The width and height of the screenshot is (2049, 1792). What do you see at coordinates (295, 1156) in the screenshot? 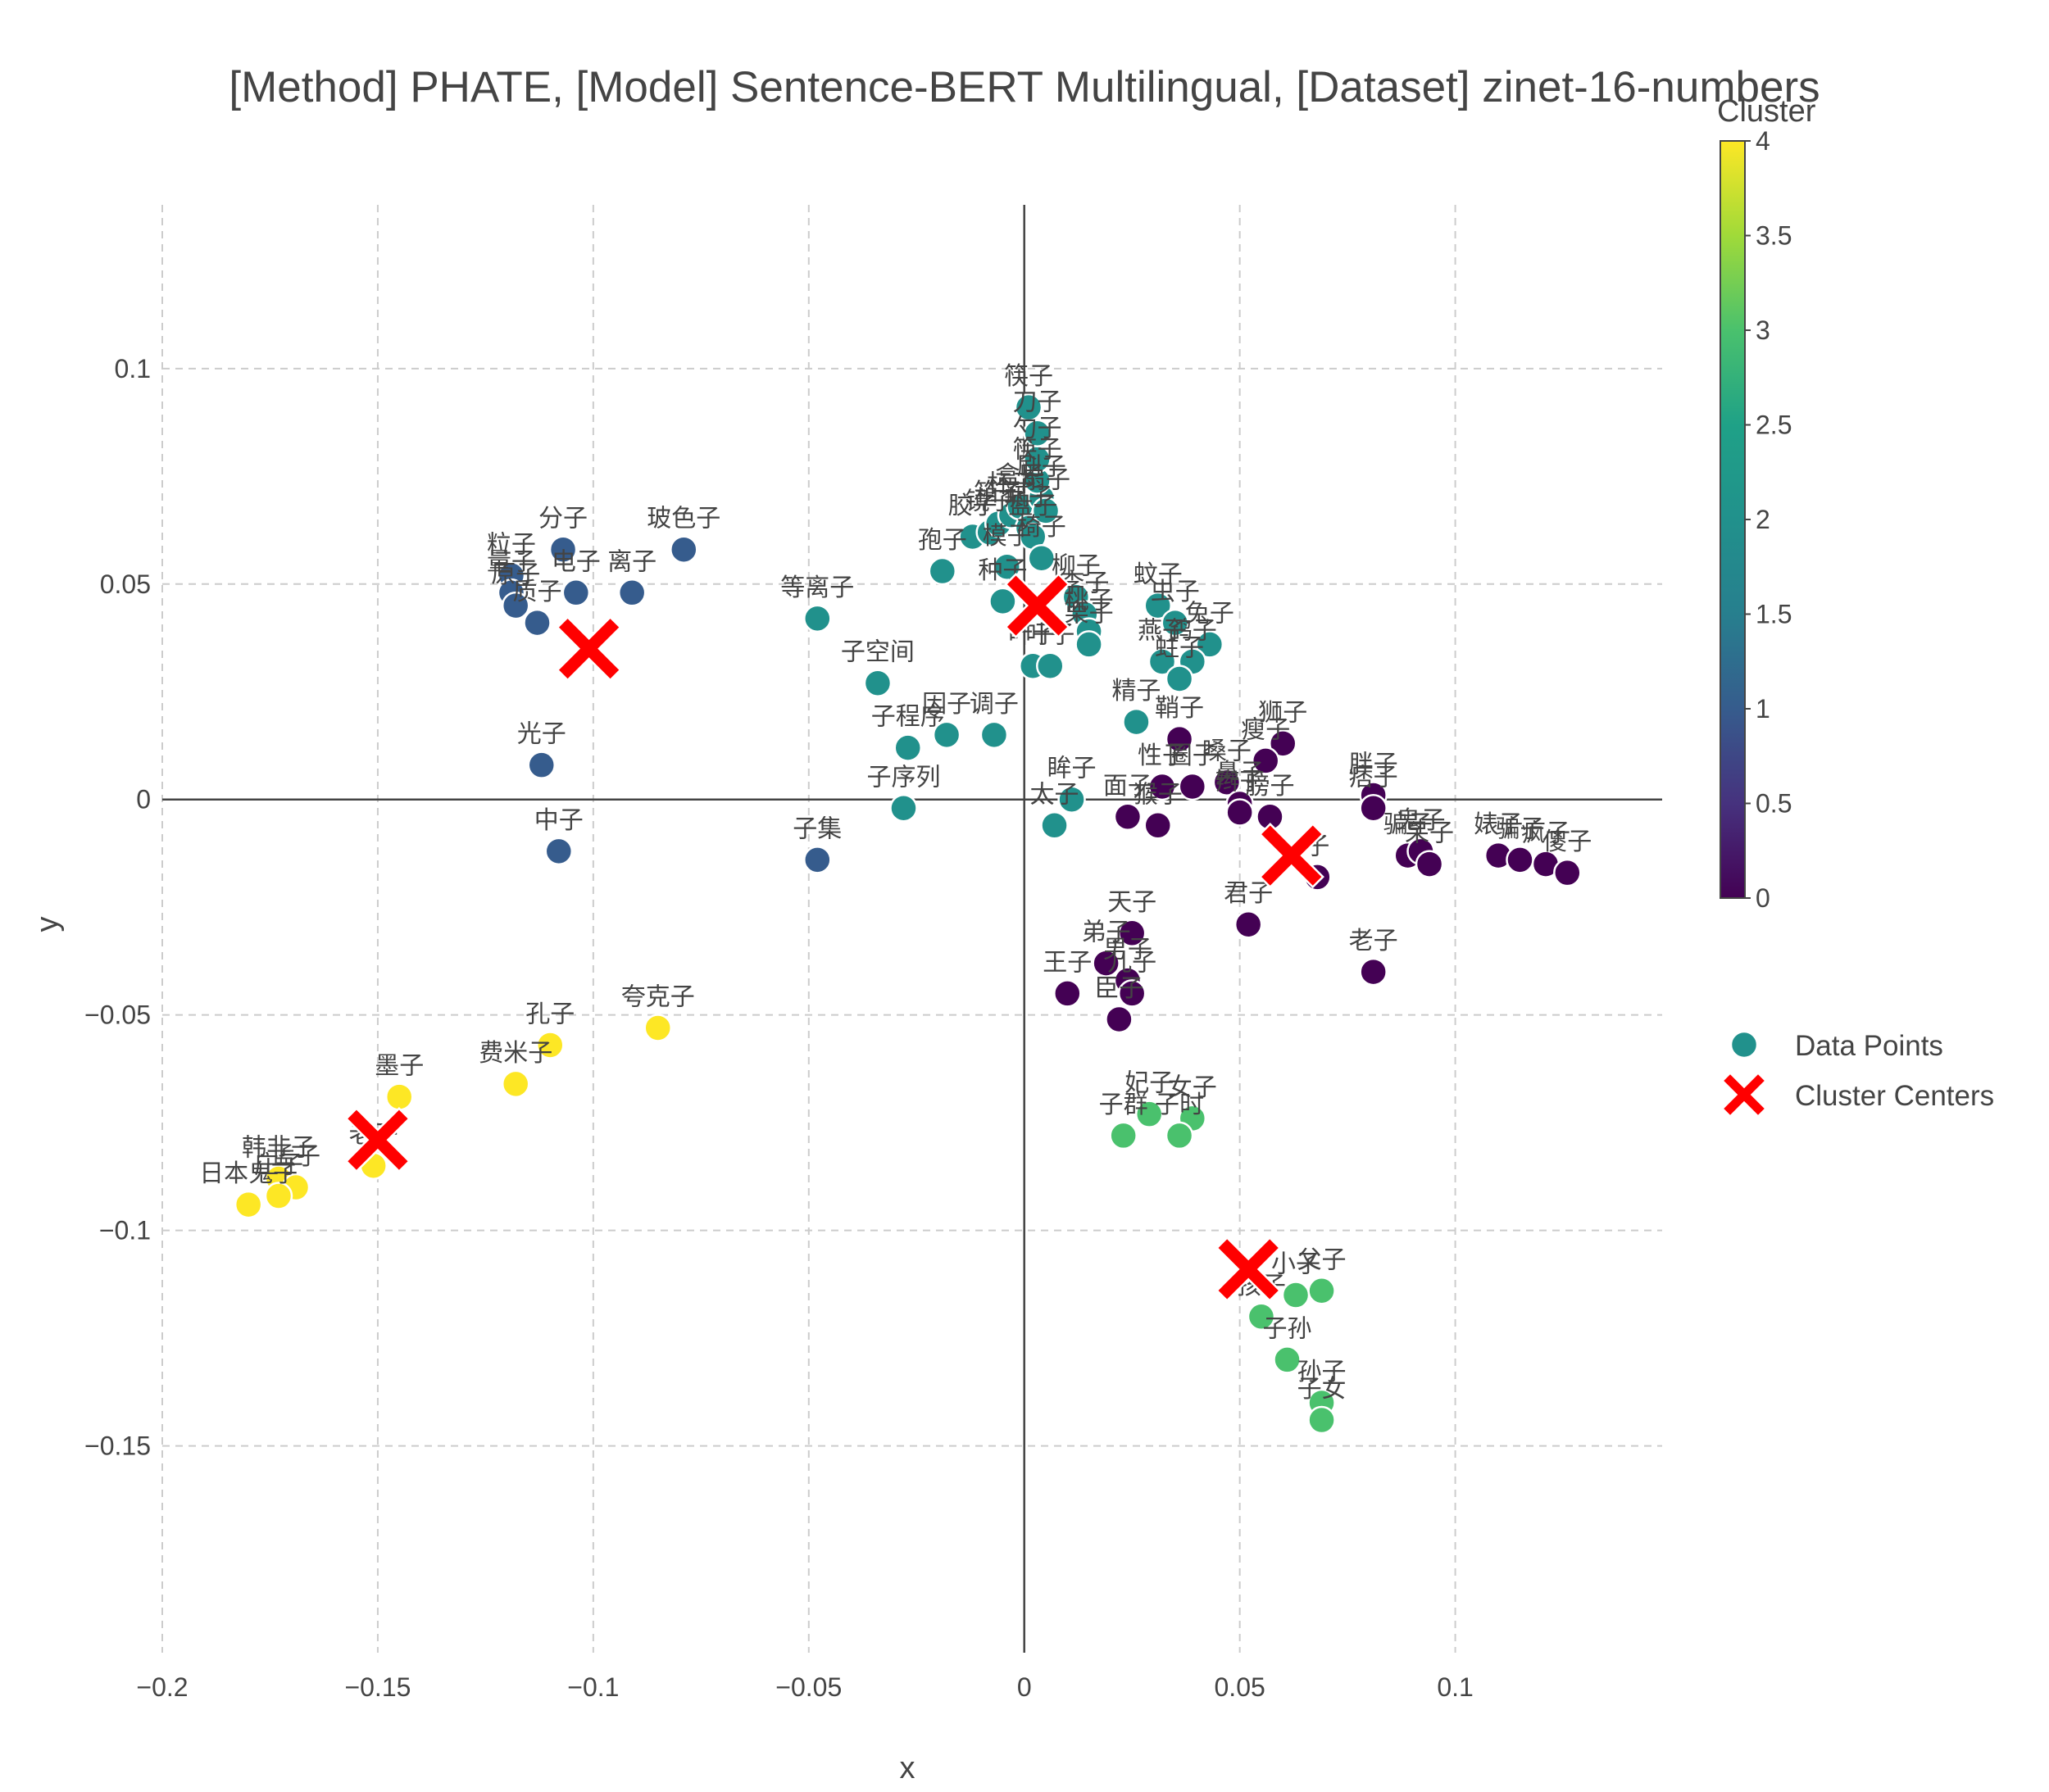
I see `point-label: 孟子` at bounding box center [295, 1156].